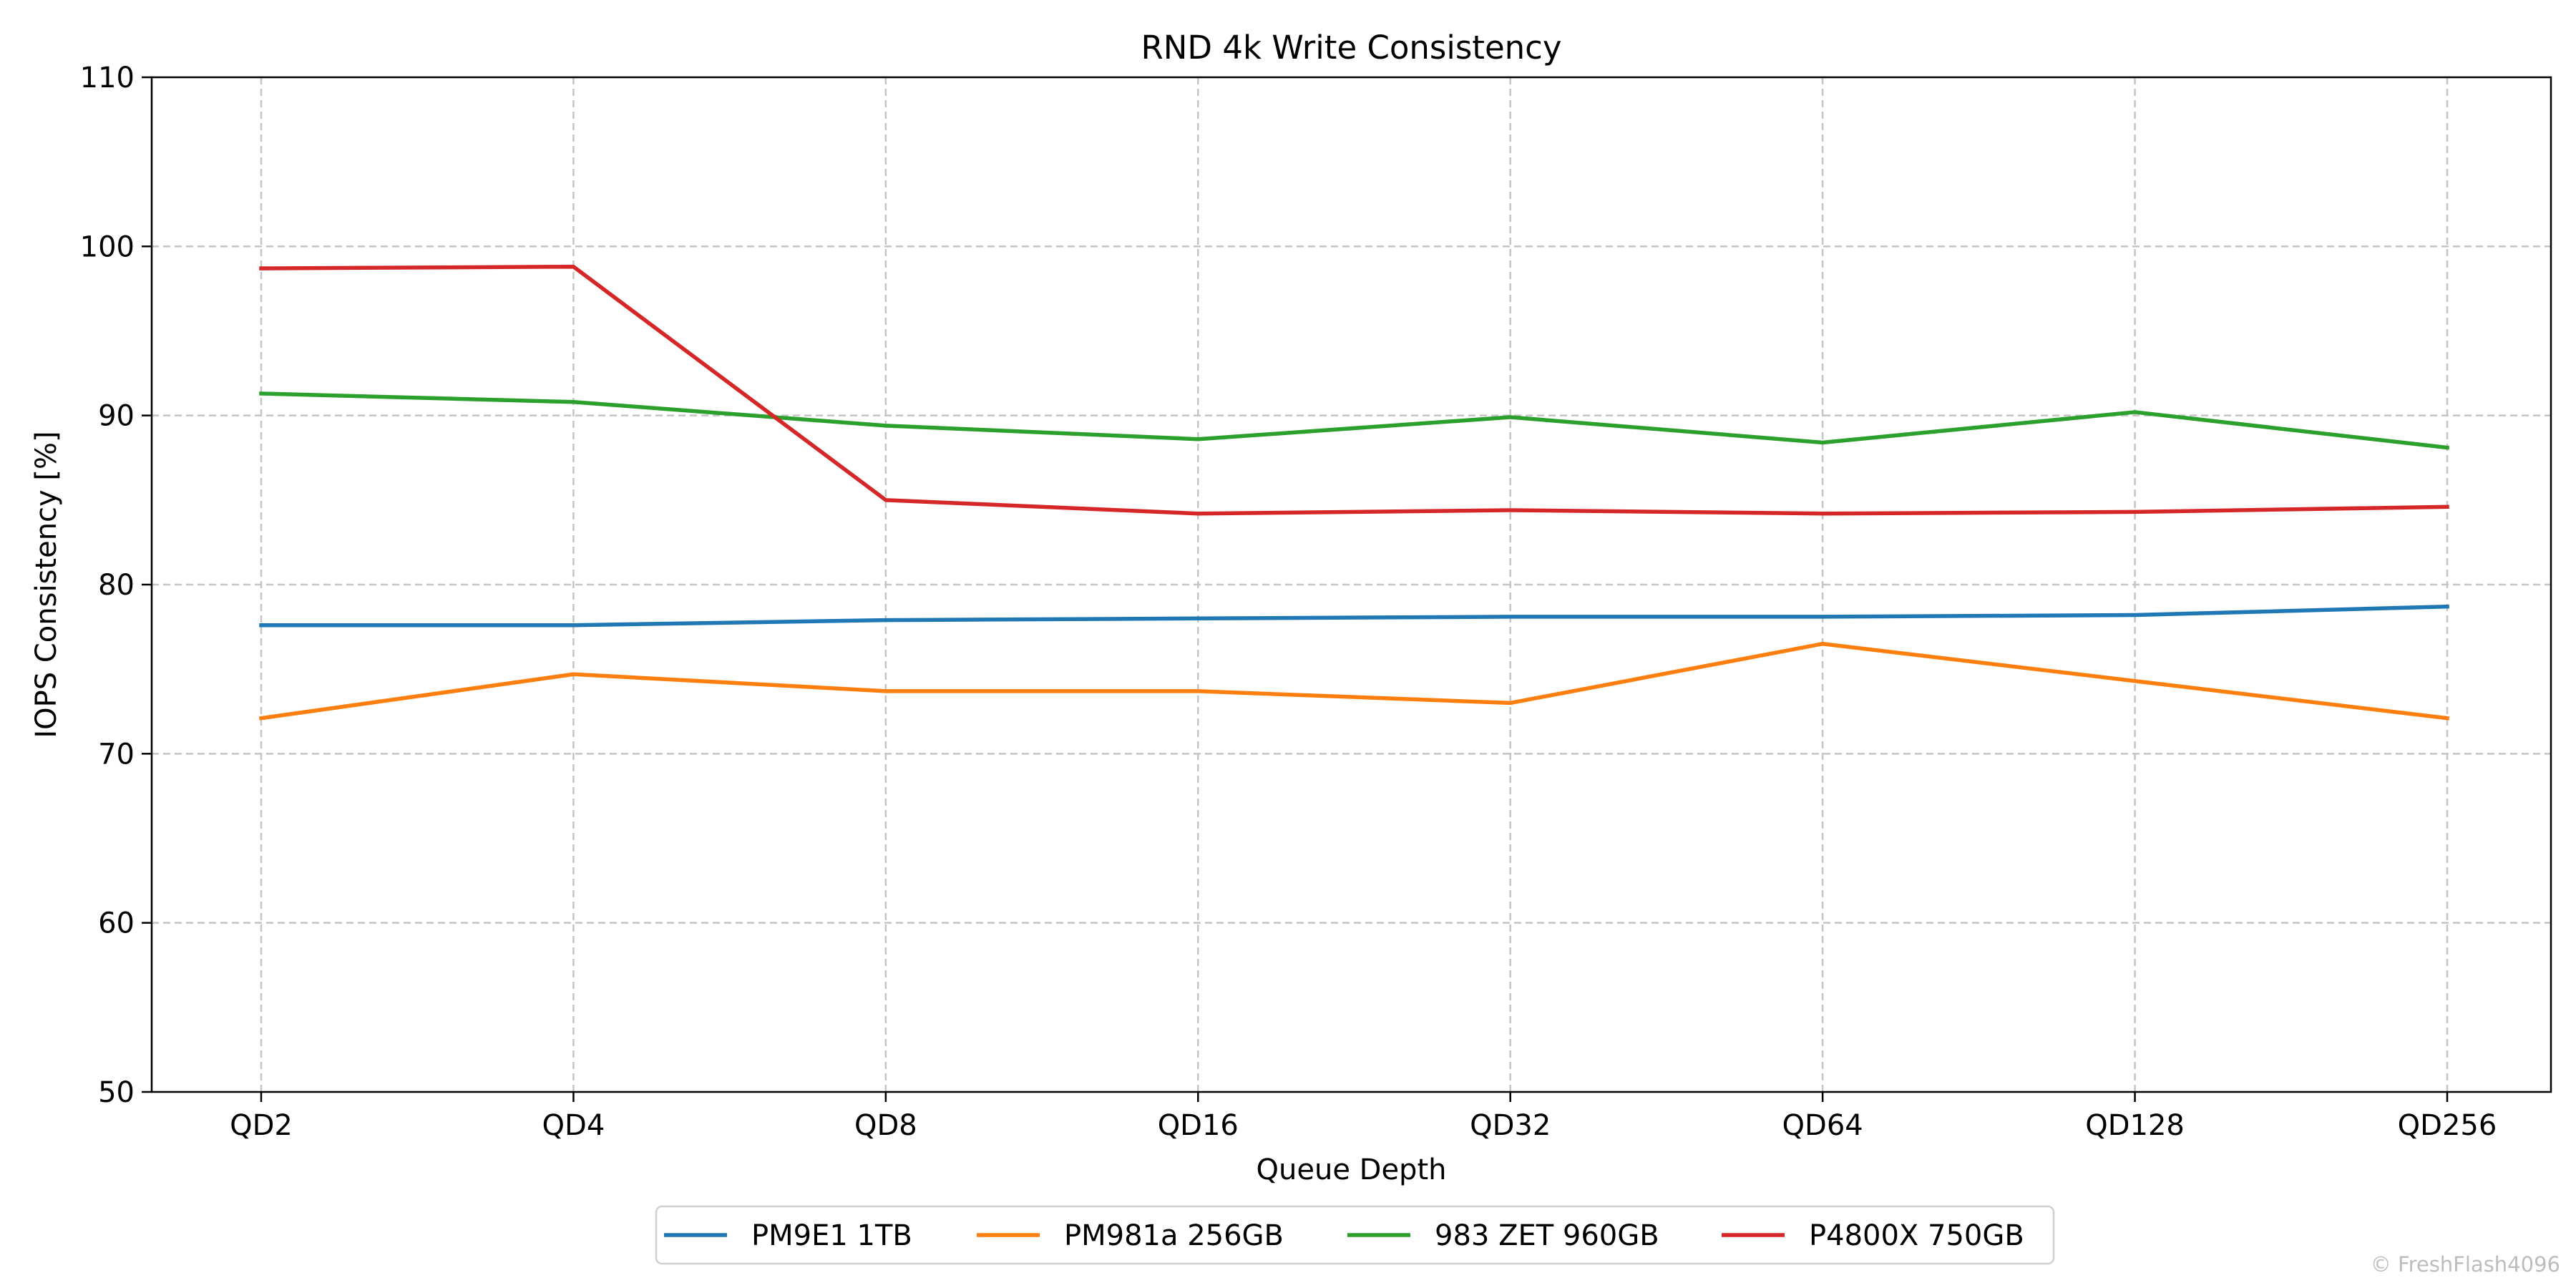 This screenshot has height=1288, width=2576. I want to click on x-tick-label: QD16, so click(1198, 1125).